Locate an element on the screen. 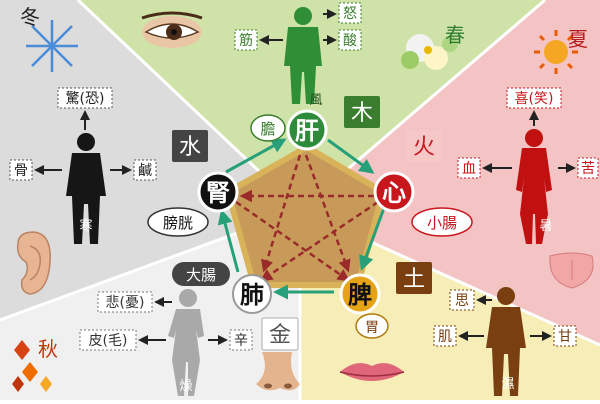 The image size is (600, 404). joy-emotion-label: 喜(笑) is located at coordinates (534, 99).